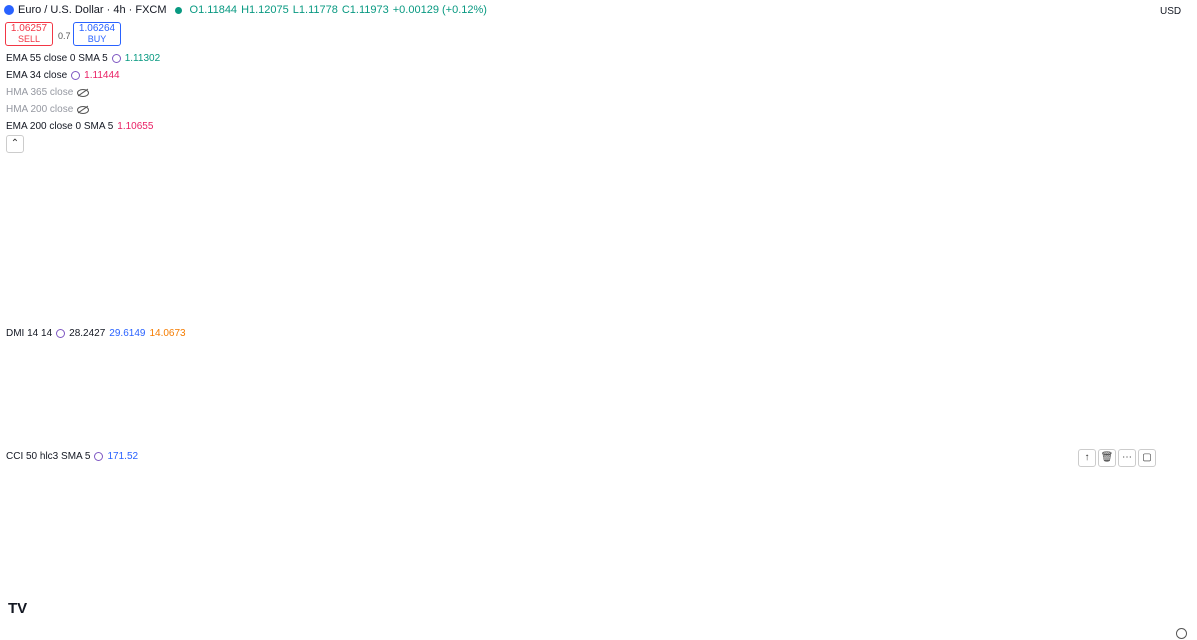 Image resolution: width=1197 pixels, height=640 pixels. Describe the element at coordinates (1107, 458) in the screenshot. I see `delete-pane-button: 🗑` at that location.